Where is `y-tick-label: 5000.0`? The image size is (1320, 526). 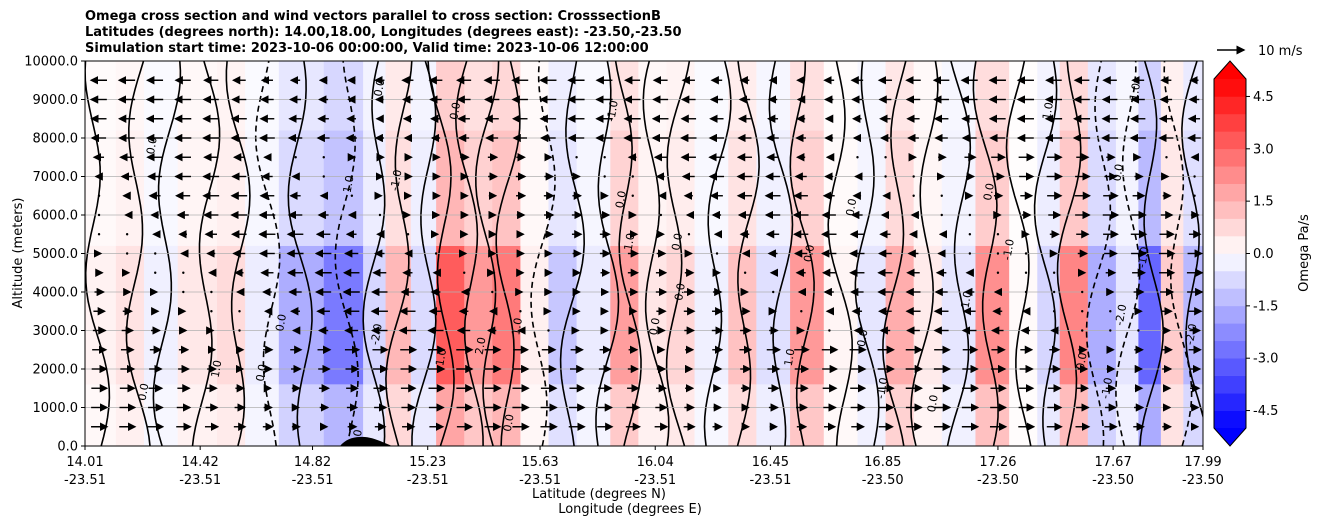 y-tick-label: 5000.0 is located at coordinates (56, 254).